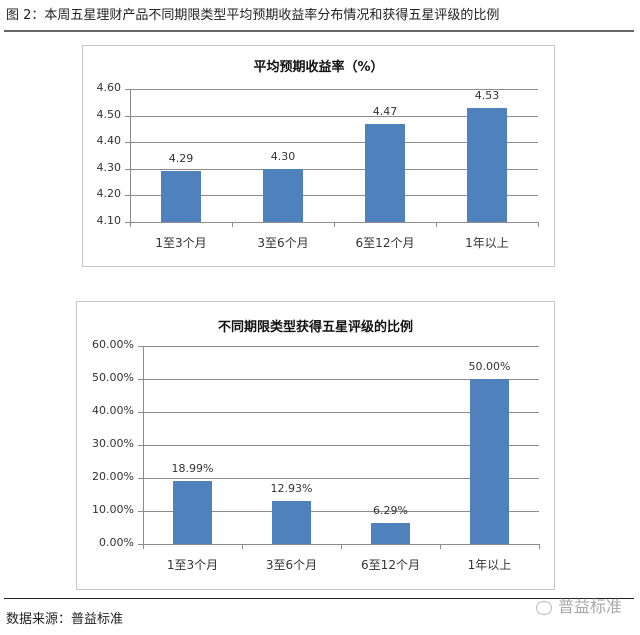 The height and width of the screenshot is (635, 640). Describe the element at coordinates (192, 469) in the screenshot. I see `bar-value-label: 18.99%` at that location.